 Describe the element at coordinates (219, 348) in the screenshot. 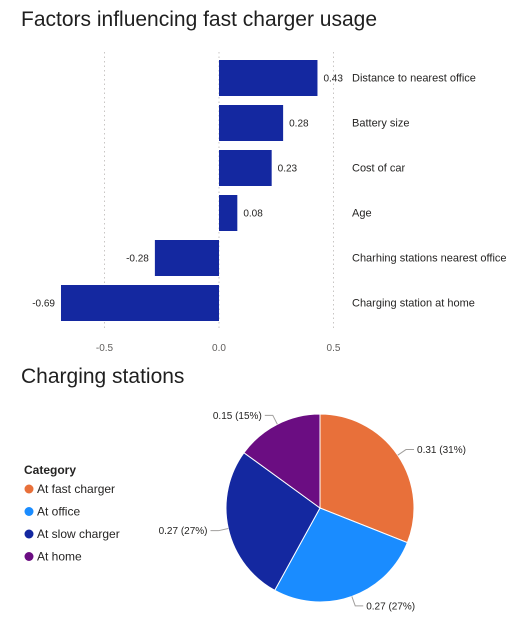

I see `x-tick-label: 0.0` at that location.